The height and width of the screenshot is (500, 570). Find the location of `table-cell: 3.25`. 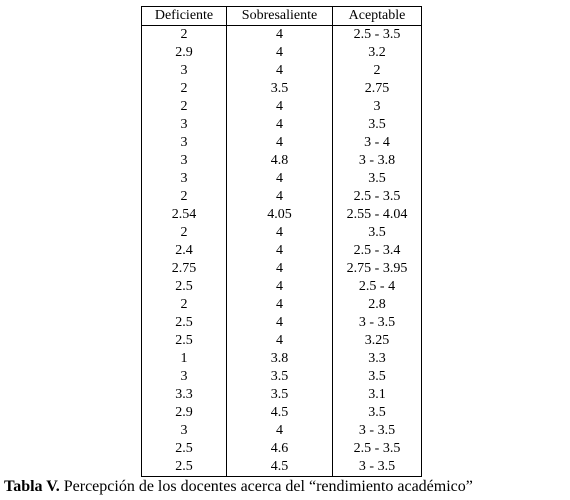

table-cell: 3.25 is located at coordinates (377, 341).